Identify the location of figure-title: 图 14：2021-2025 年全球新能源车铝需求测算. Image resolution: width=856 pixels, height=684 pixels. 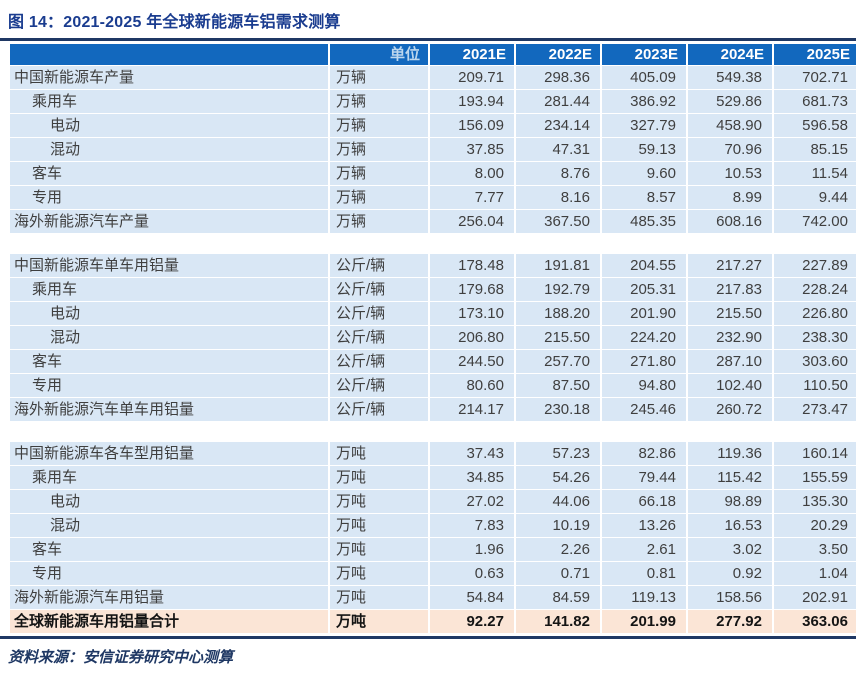
(174, 22).